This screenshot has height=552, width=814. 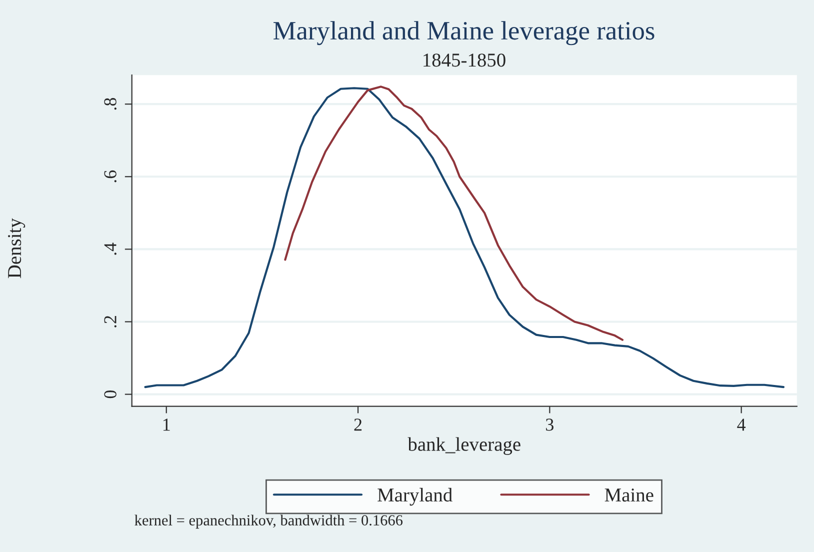 I want to click on x-tick-label: 1, so click(x=166, y=424).